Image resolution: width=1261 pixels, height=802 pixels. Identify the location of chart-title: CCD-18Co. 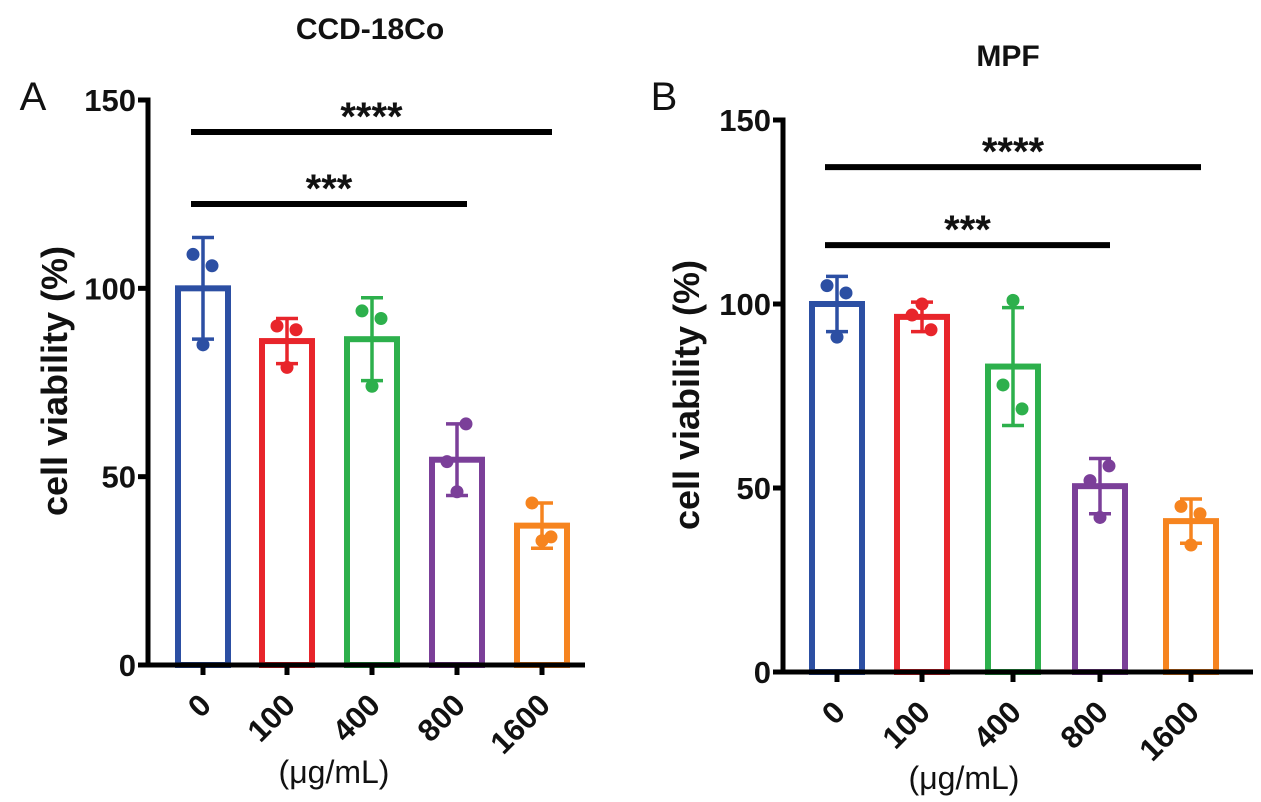
(370, 29).